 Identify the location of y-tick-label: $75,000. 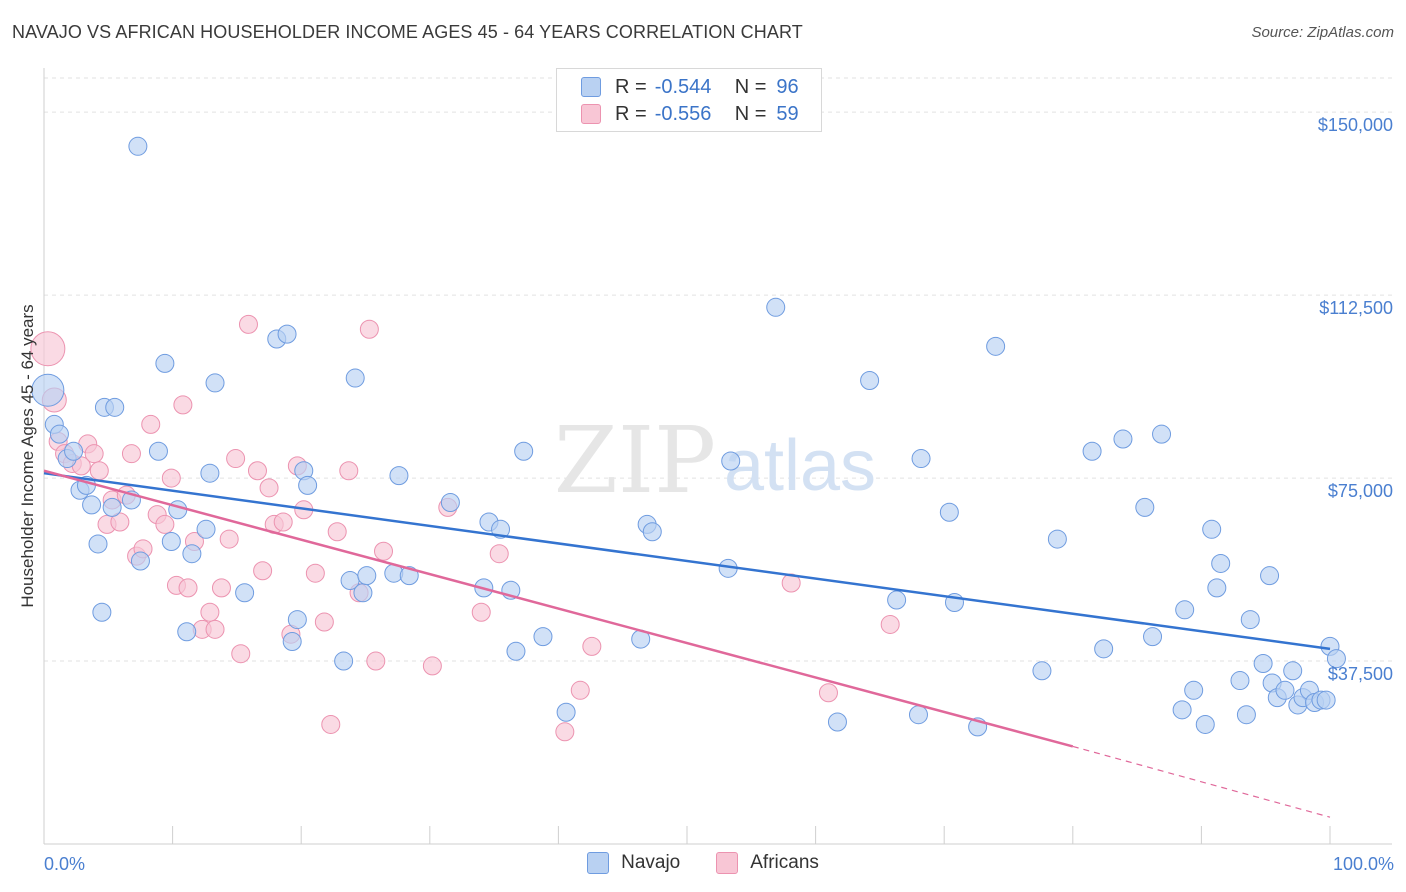
(1360, 491).